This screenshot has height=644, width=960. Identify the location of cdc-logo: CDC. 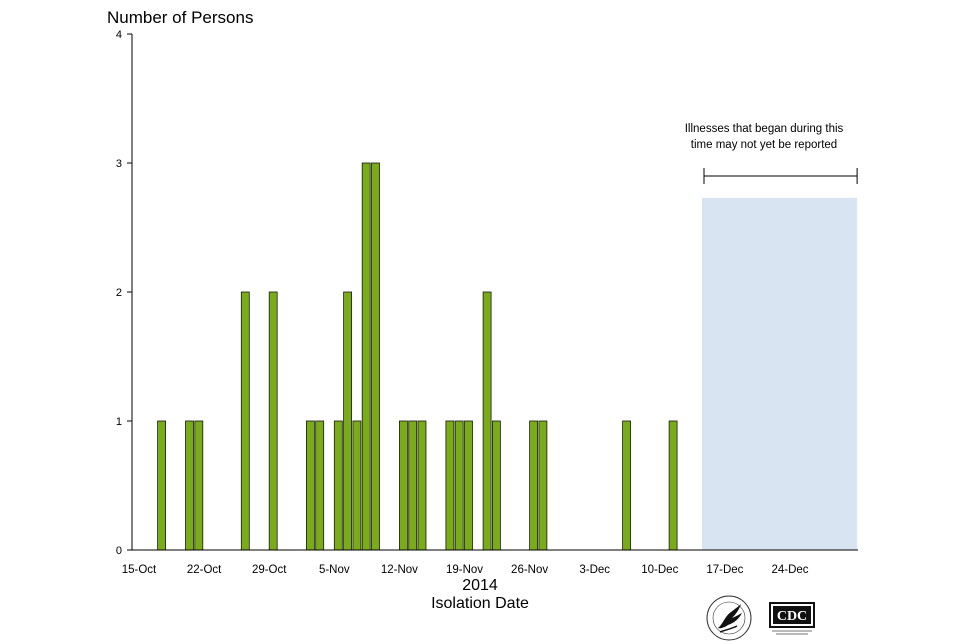
(792, 618).